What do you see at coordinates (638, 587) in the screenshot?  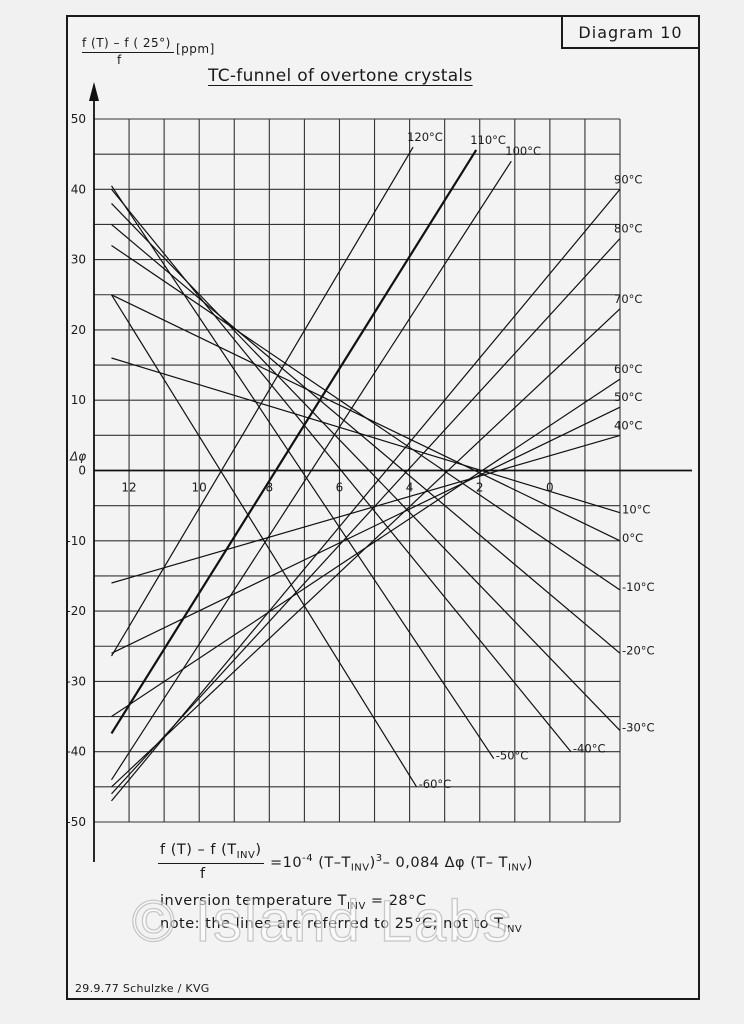 I see `series-label: -10°C` at bounding box center [638, 587].